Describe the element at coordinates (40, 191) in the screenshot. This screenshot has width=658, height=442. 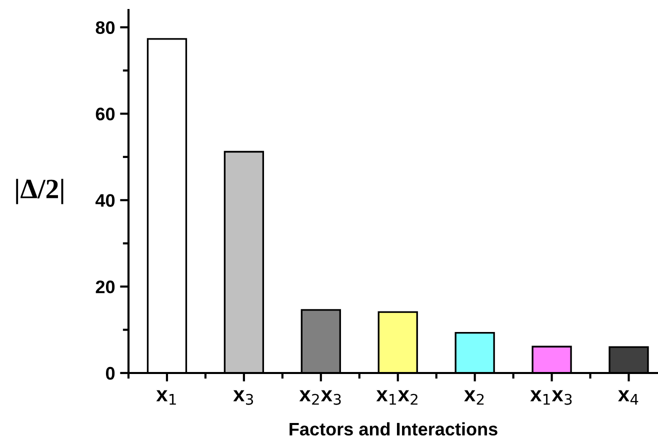
I see `y-axis-title: |Δ/2|` at that location.